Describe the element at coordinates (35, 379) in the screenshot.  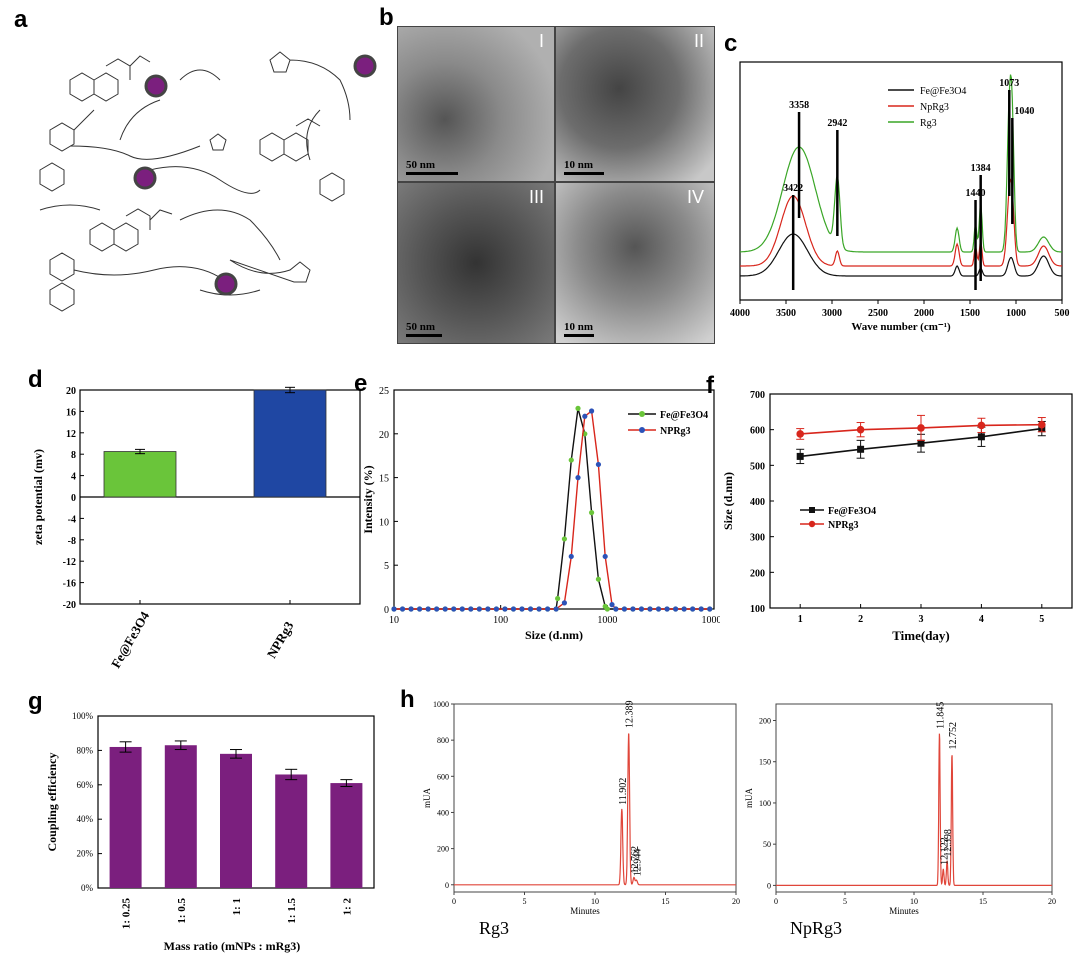
I see `panel-label-d: d` at that location.